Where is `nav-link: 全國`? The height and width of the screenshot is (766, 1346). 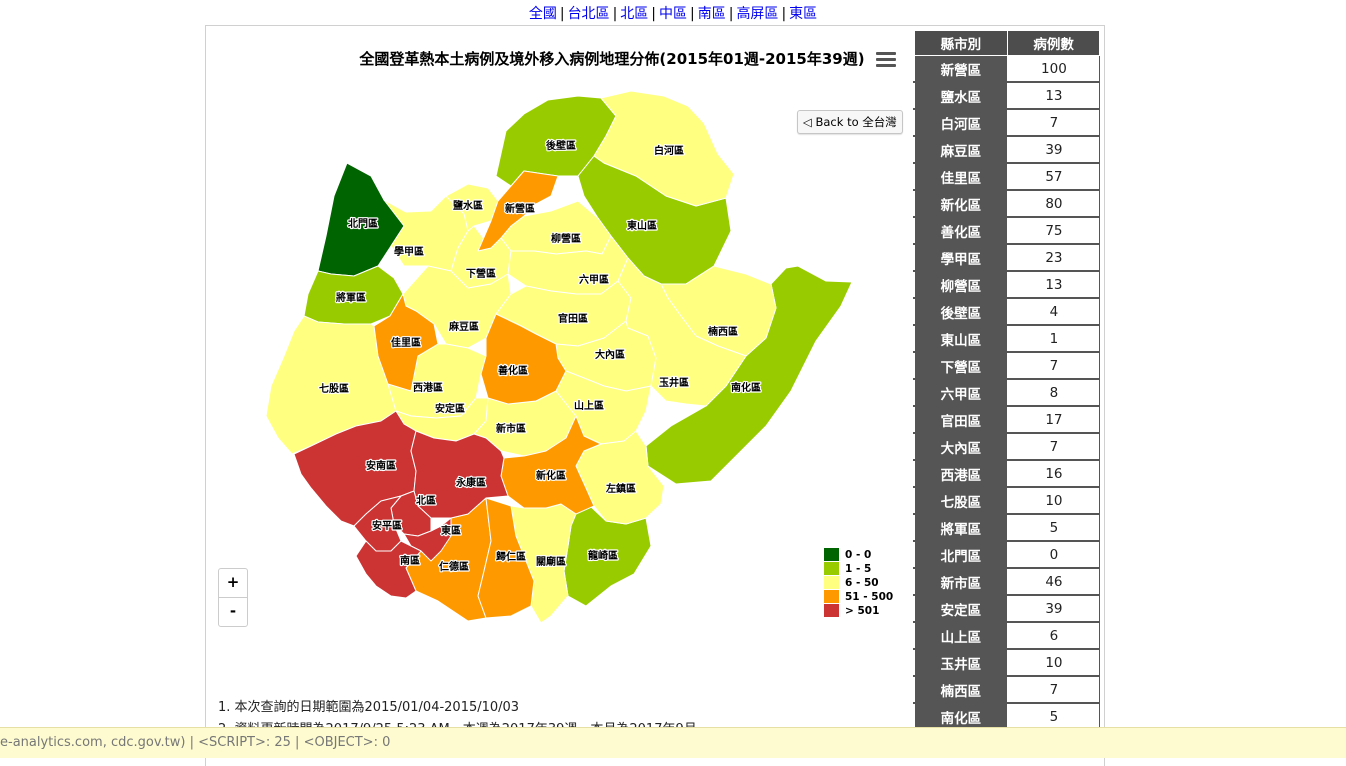 nav-link: 全國 is located at coordinates (542, 14).